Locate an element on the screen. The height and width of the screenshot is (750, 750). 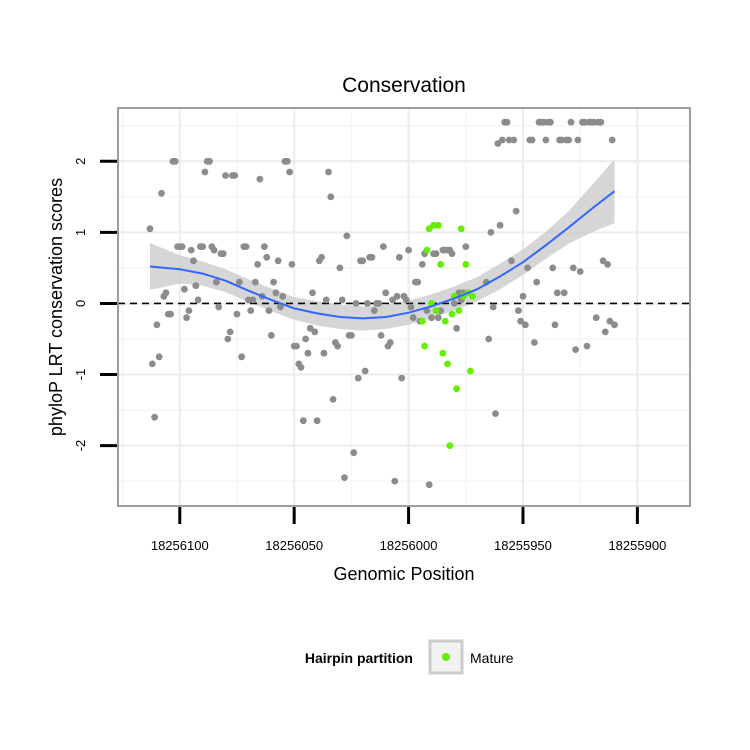
legend-label-mature: Mature is located at coordinates (492, 658).